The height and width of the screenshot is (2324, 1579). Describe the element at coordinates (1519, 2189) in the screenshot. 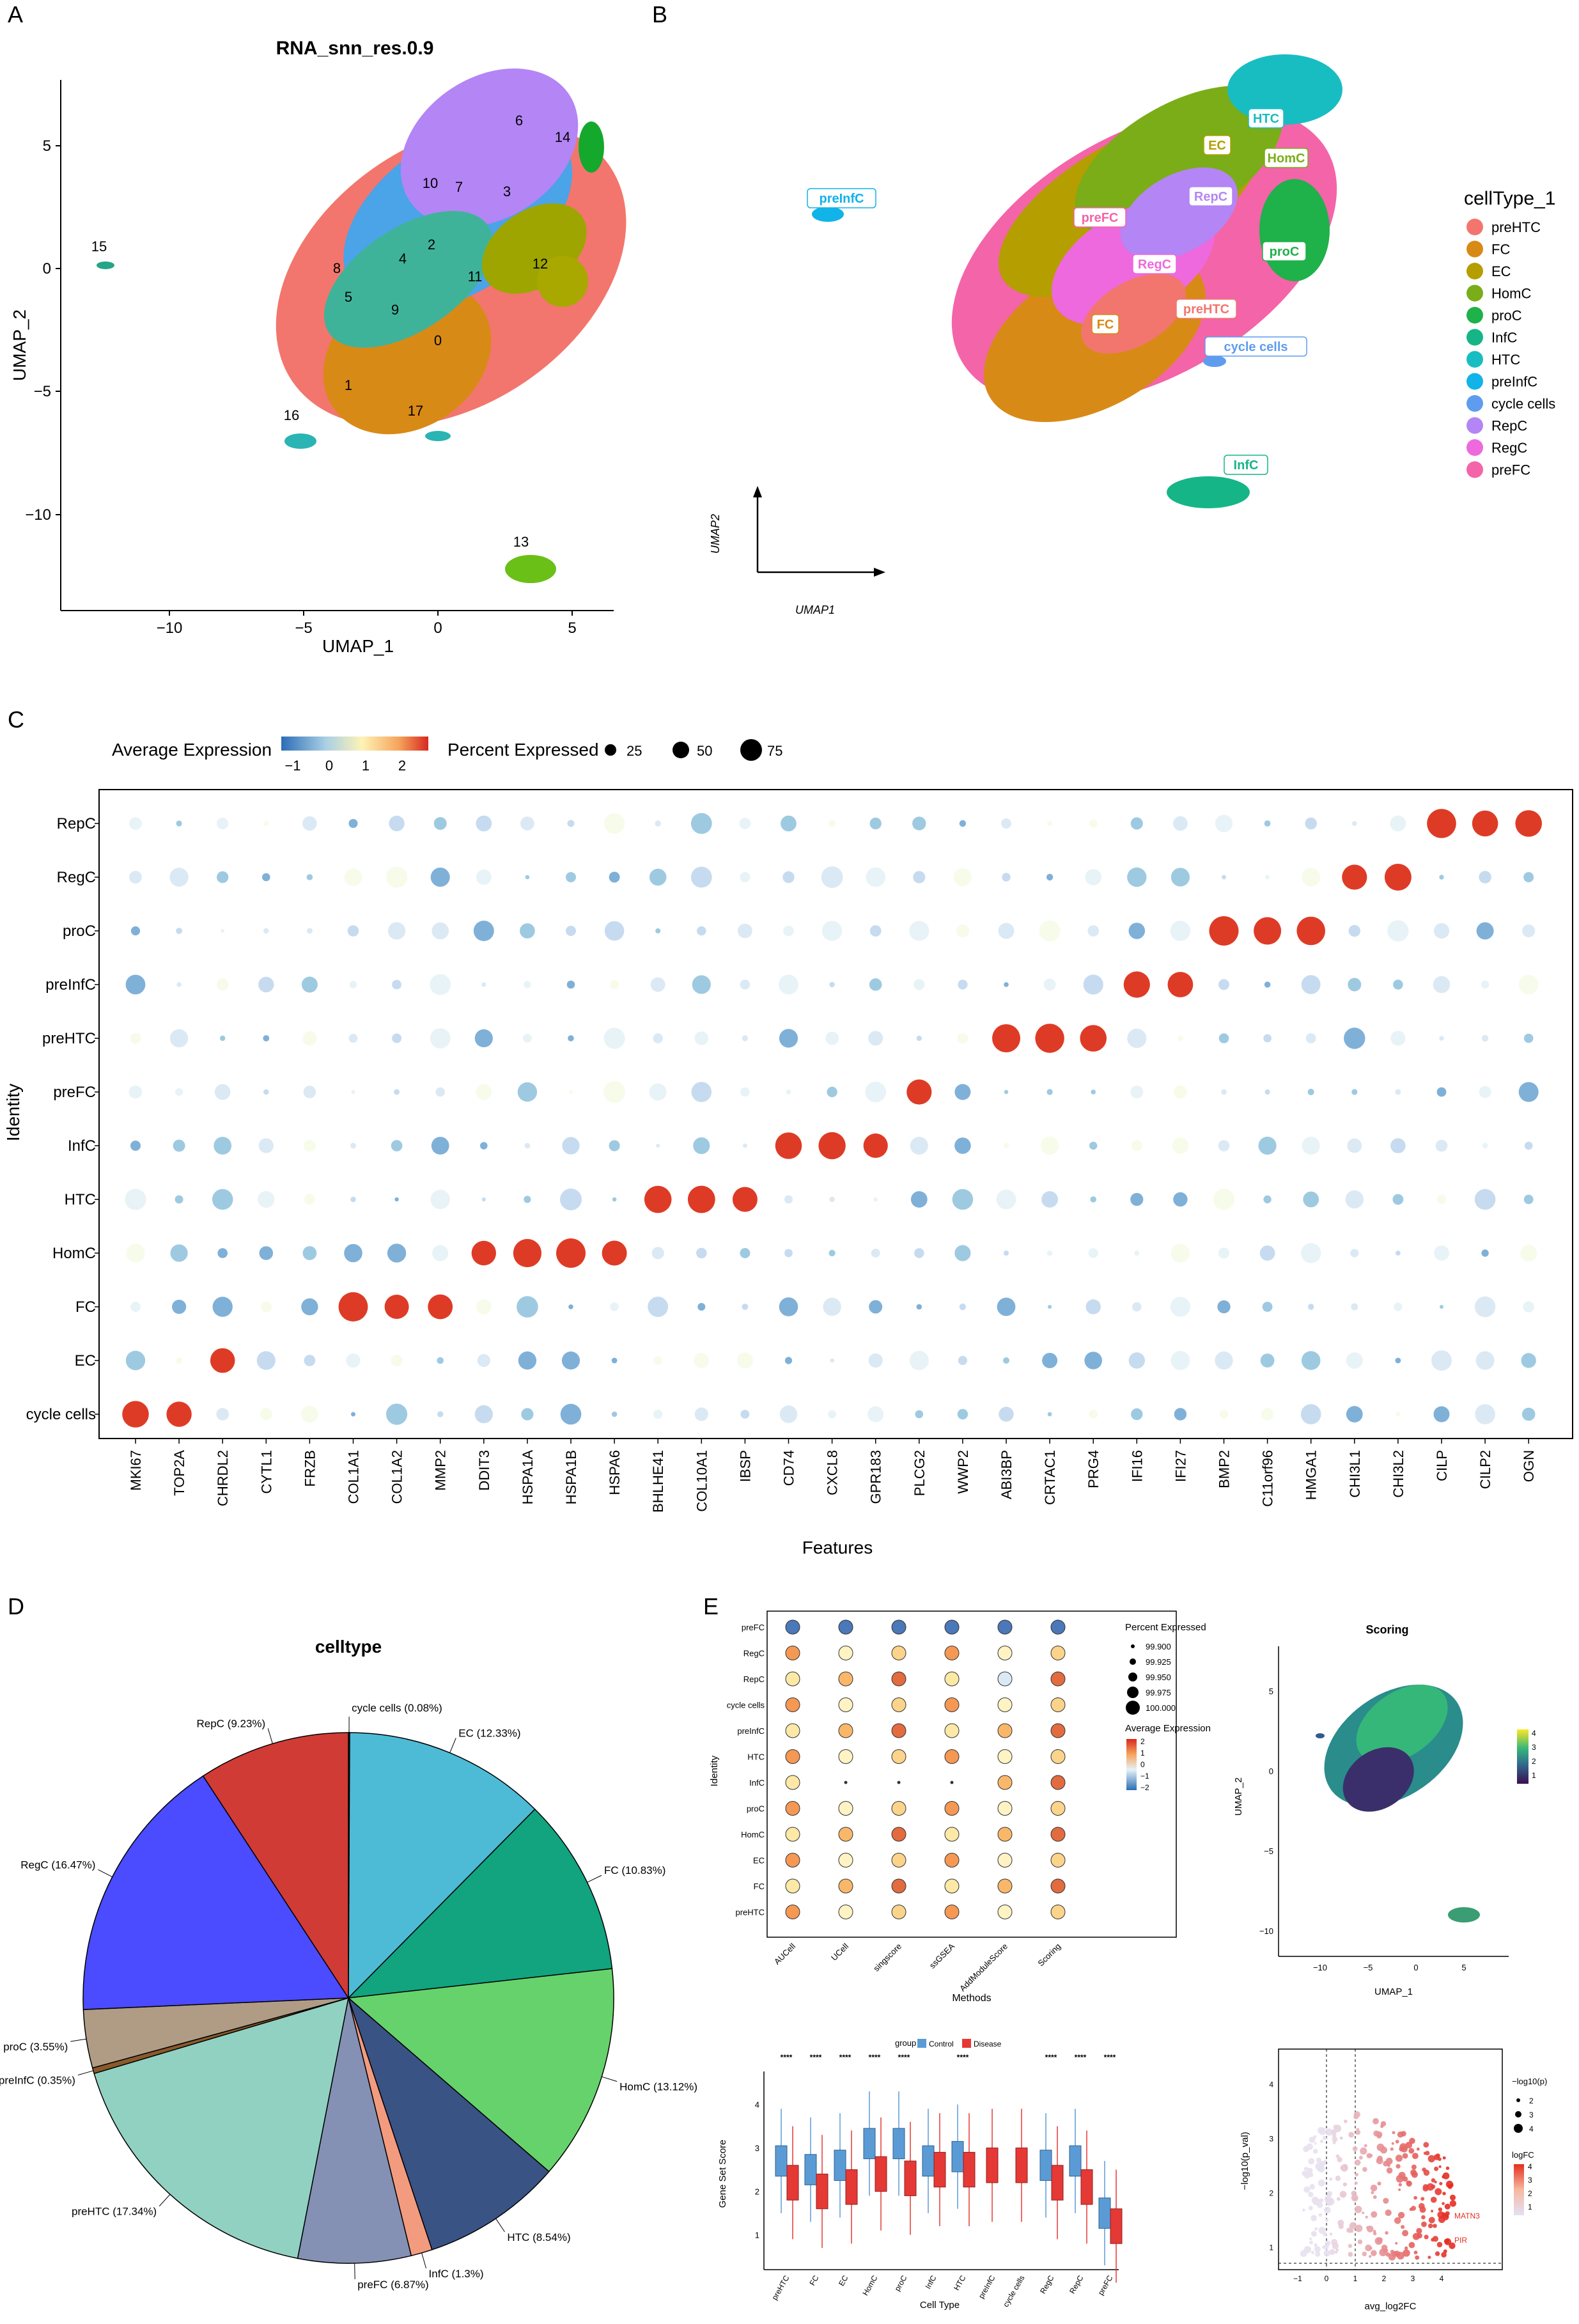

I see `panel-e-volcano-colorbar` at that location.